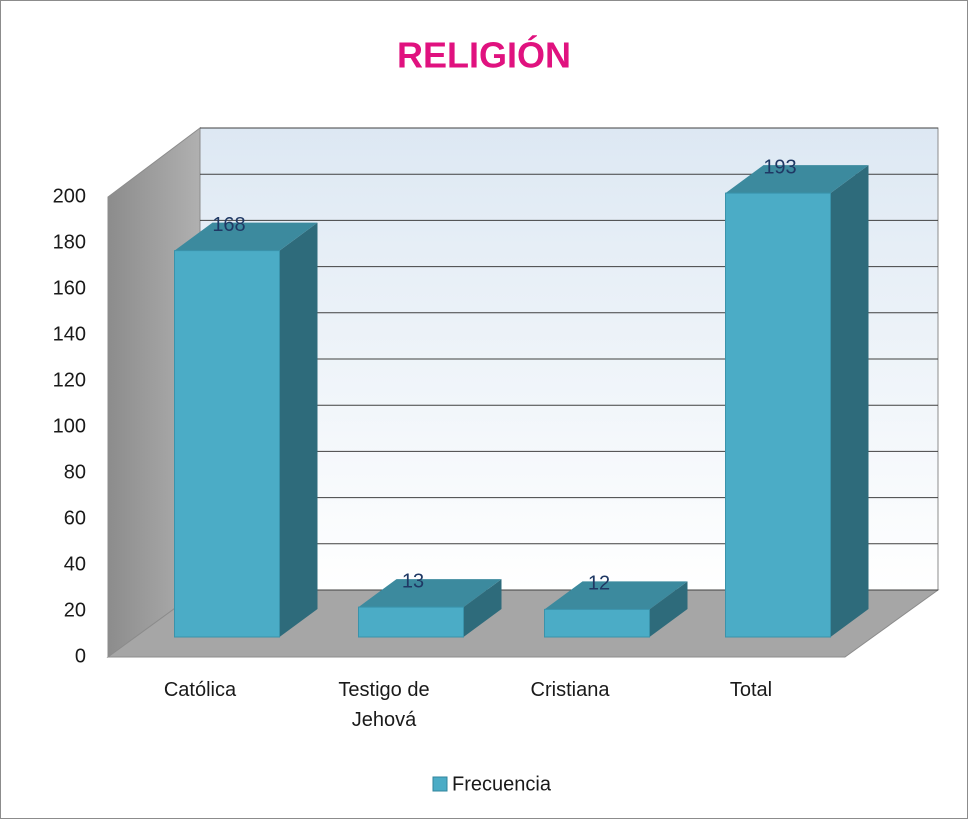 This screenshot has width=969, height=820. I want to click on chart-title: RELIGIÓN, so click(484, 55).